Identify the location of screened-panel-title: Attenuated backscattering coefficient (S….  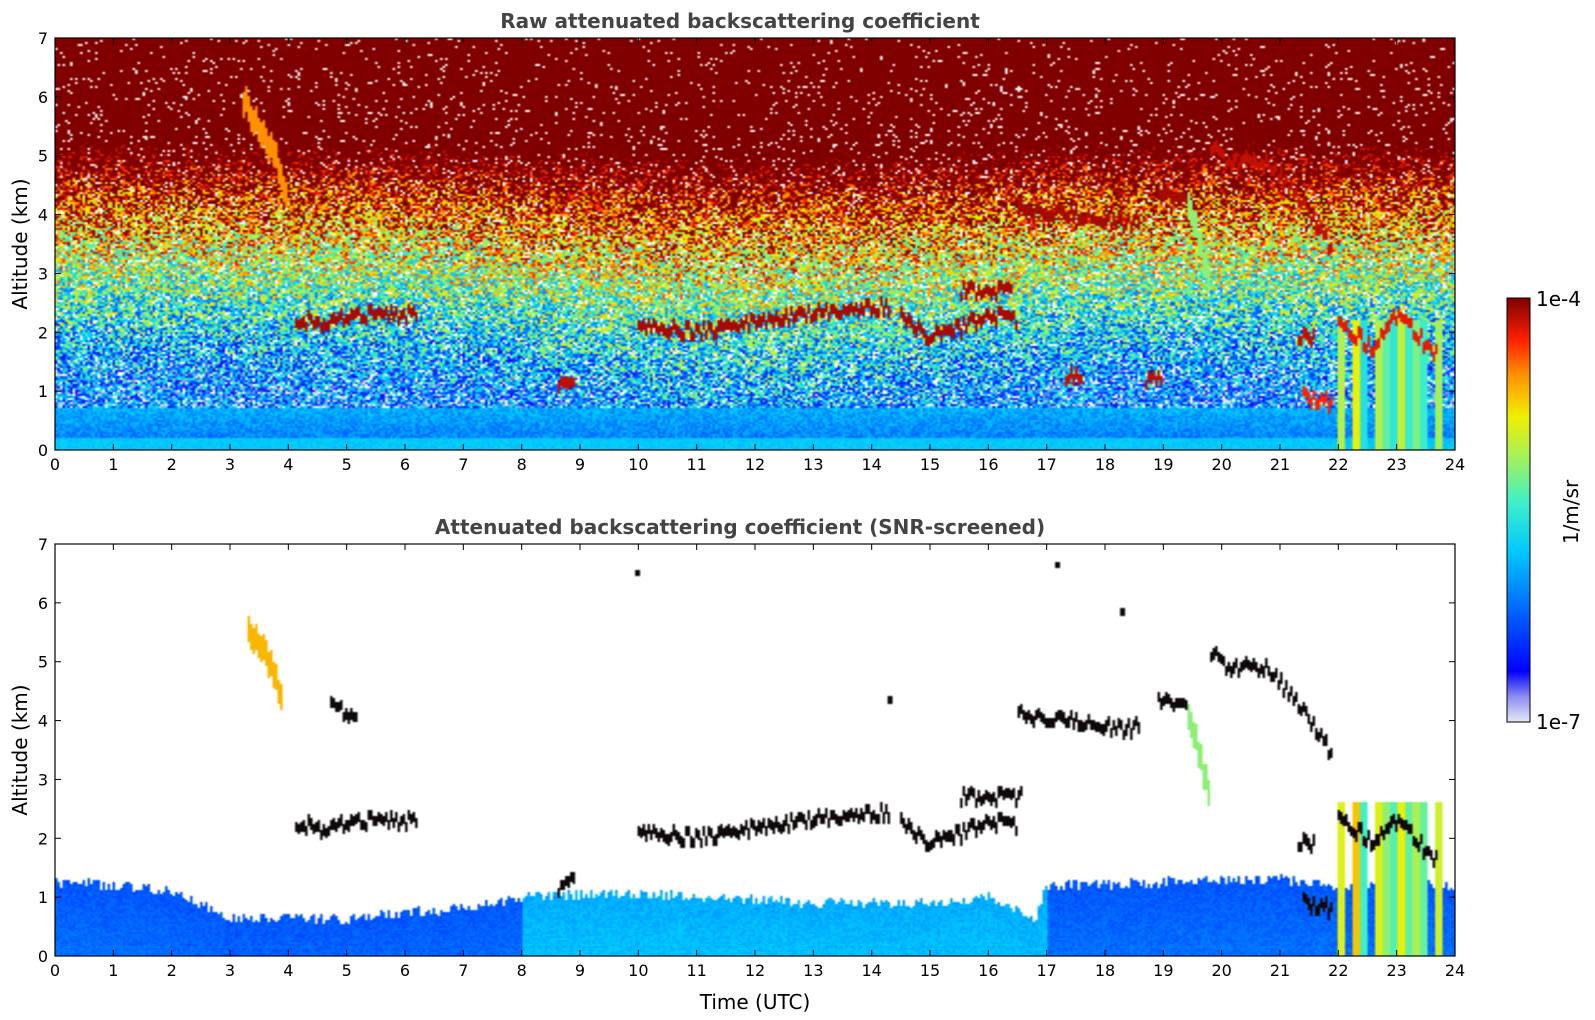
(740, 527).